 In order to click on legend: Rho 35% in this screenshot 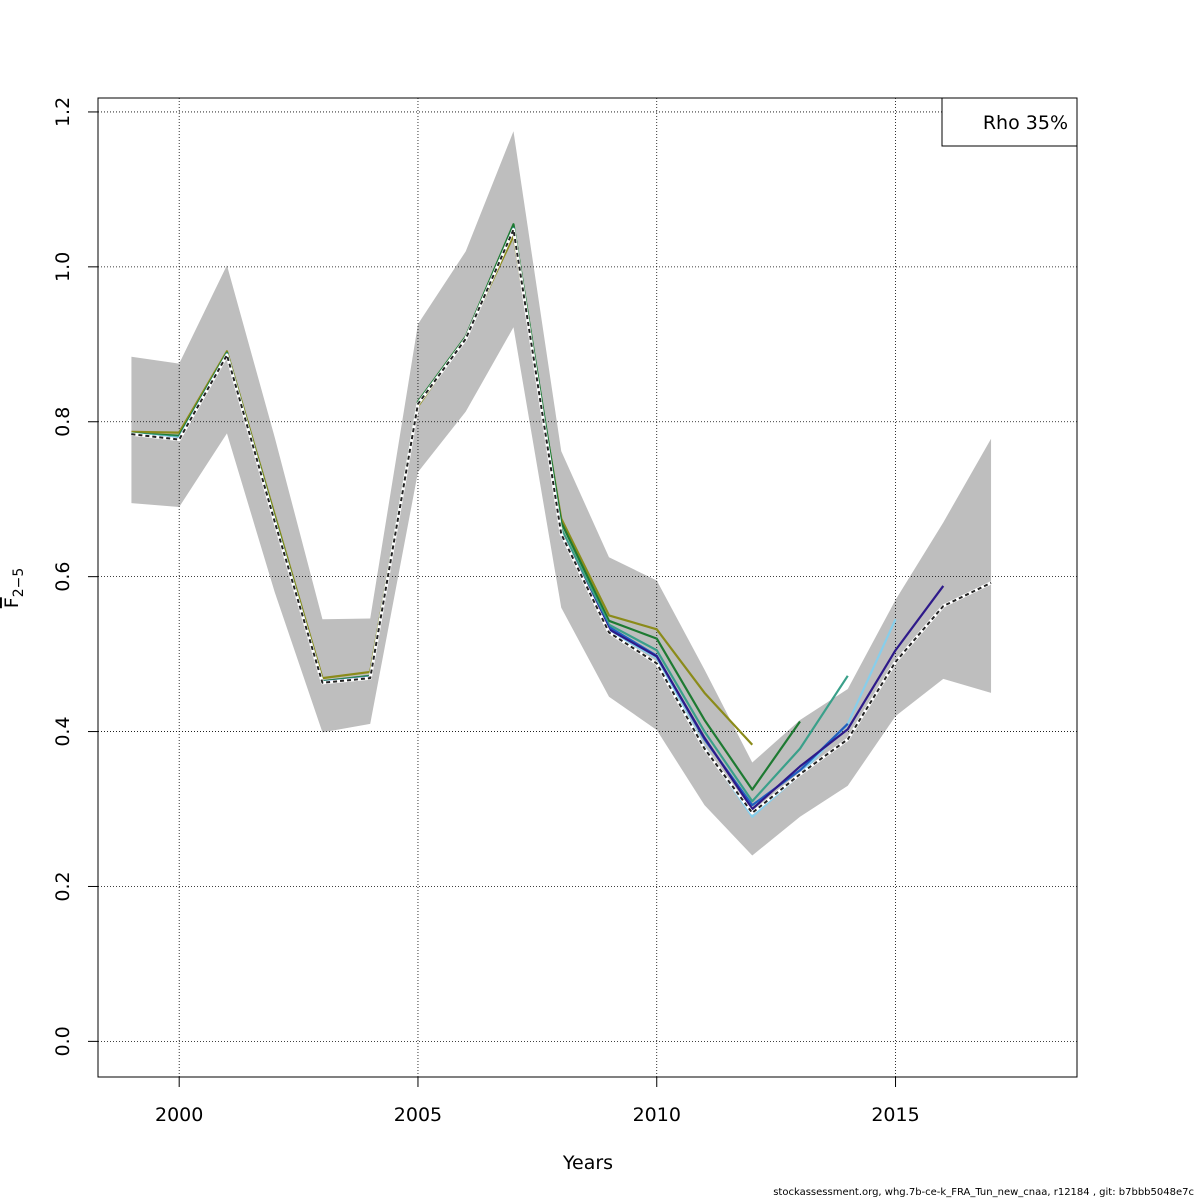, I will do `click(1009, 122)`.